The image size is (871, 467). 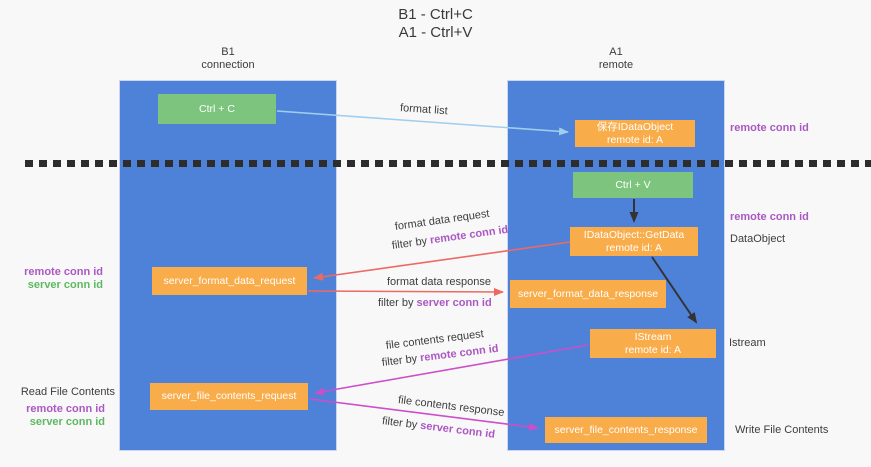 I want to click on node-format-request-label: server_format_data_request, so click(x=229, y=280).